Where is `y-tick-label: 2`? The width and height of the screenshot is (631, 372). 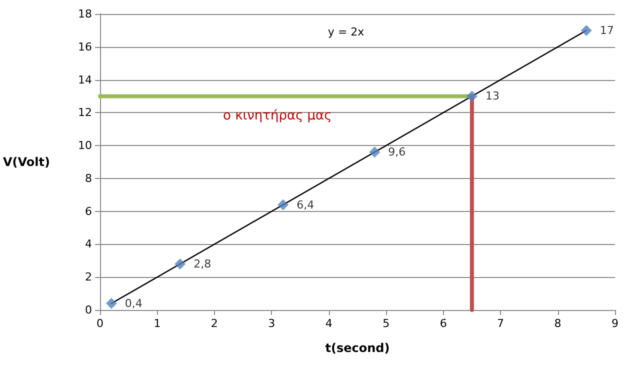
y-tick-label: 2 is located at coordinates (88, 277).